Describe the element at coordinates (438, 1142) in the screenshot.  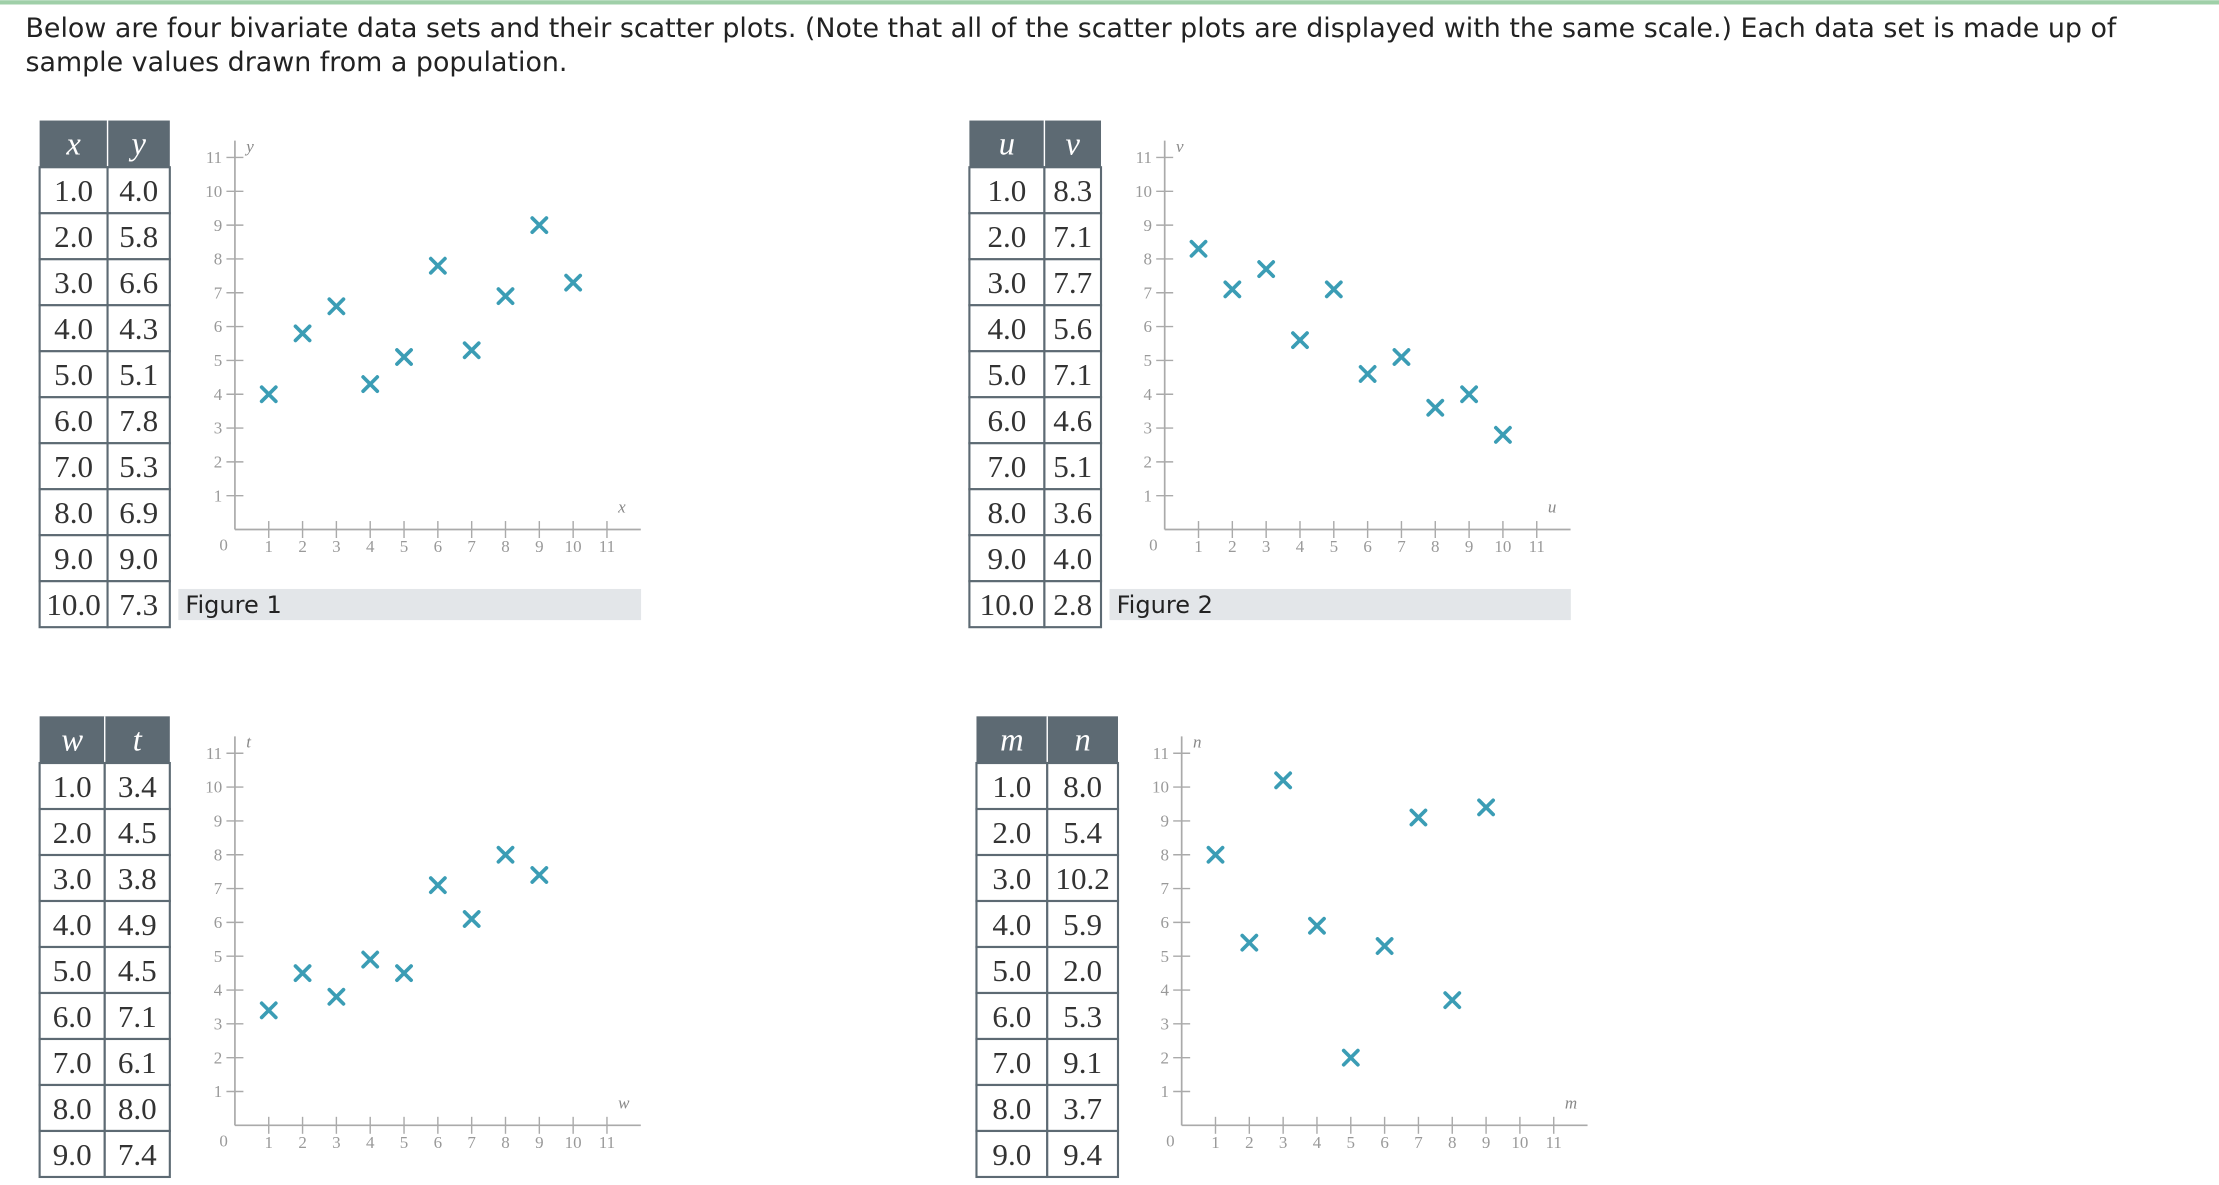
I see `x-tick-label: 6` at that location.